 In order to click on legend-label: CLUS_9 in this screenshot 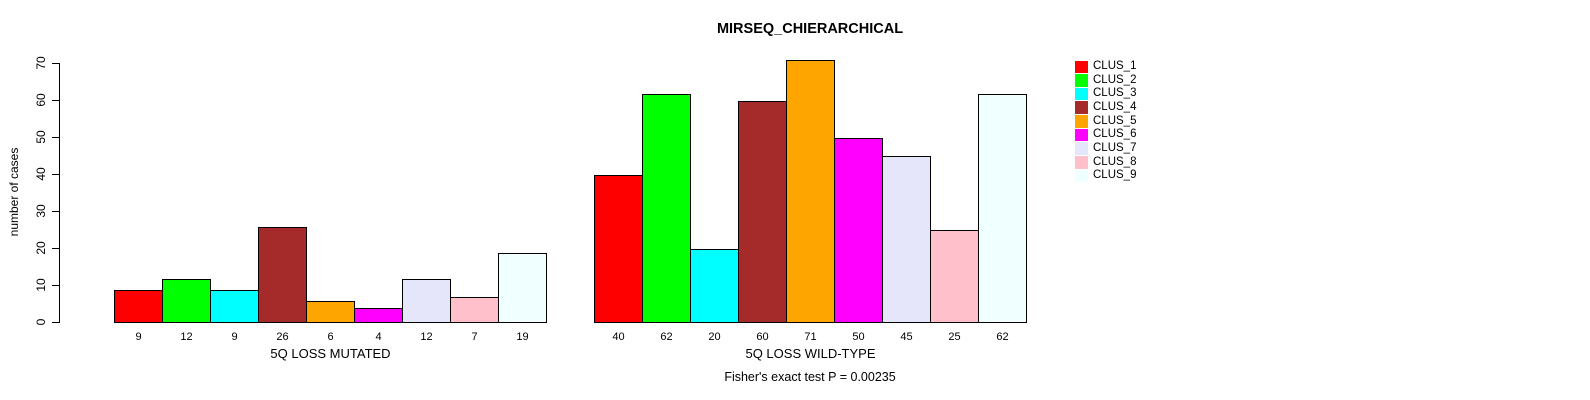, I will do `click(1115, 175)`.